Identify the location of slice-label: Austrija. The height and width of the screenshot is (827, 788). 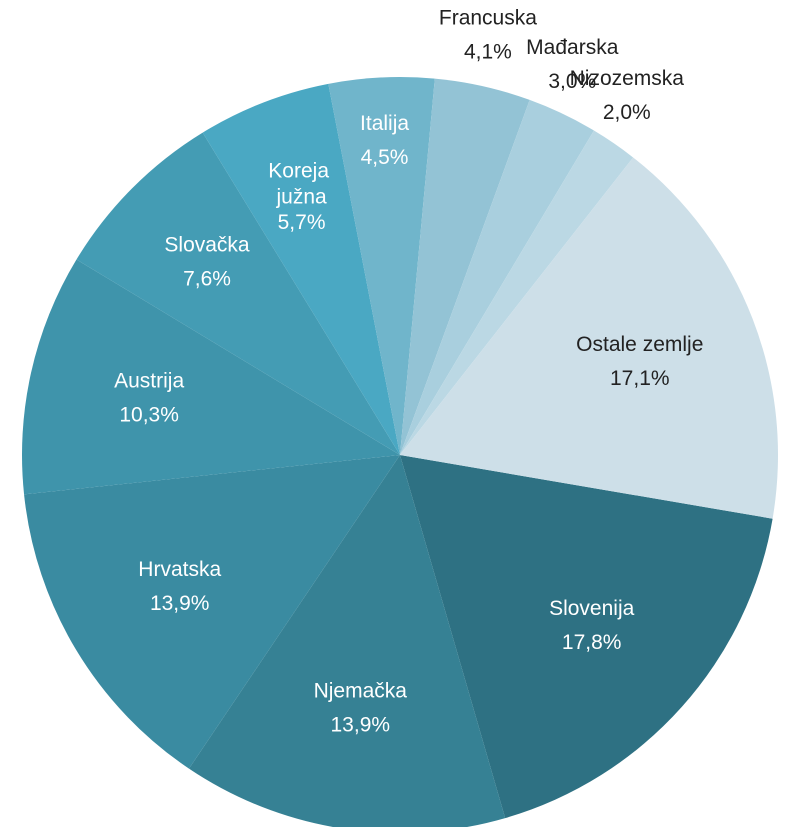
(149, 381).